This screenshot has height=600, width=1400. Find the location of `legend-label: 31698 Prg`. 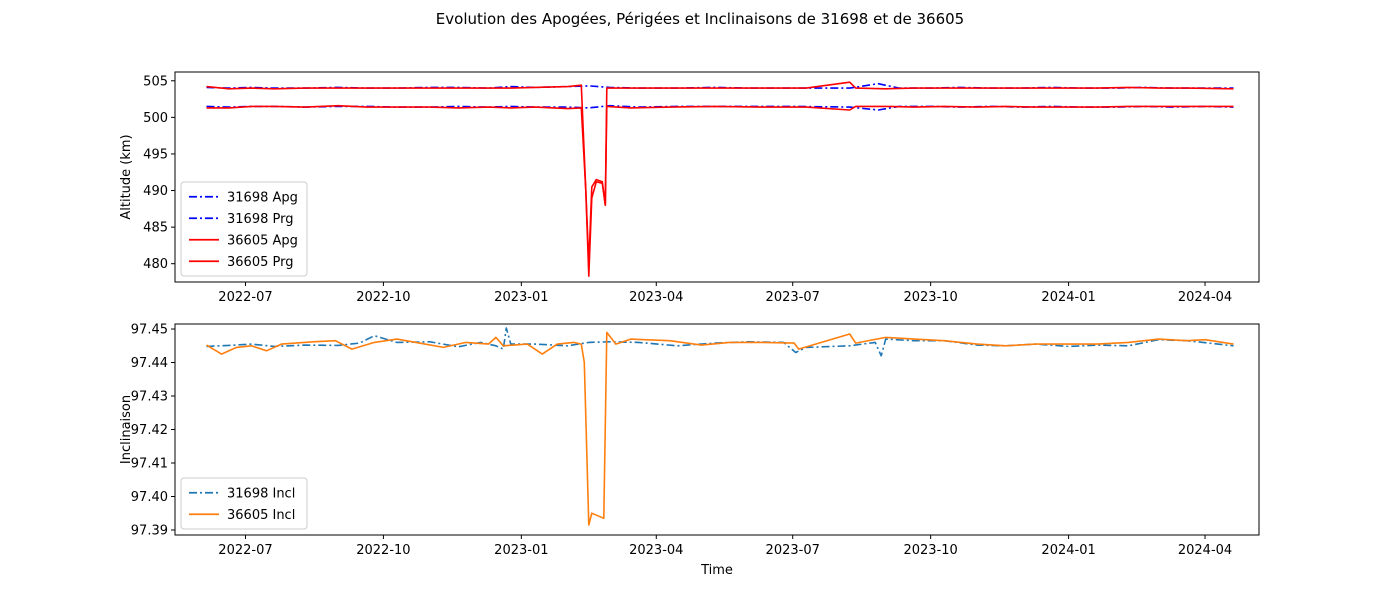

legend-label: 31698 Prg is located at coordinates (260, 219).